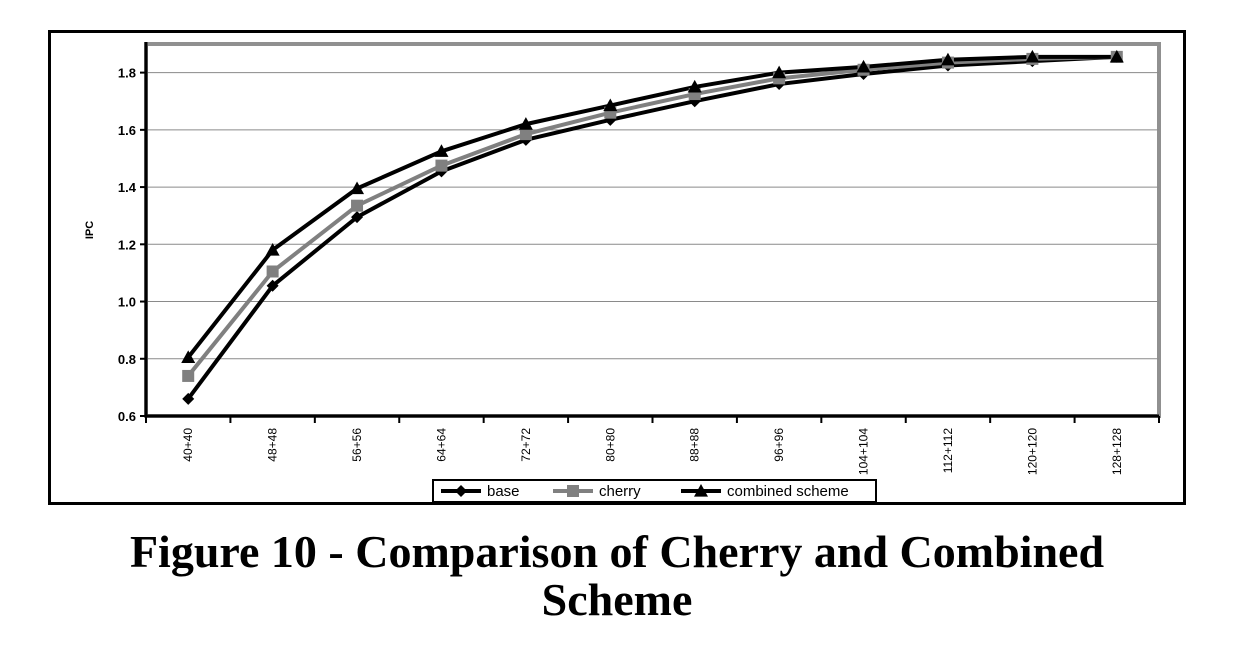 This screenshot has width=1234, height=650. What do you see at coordinates (503, 491) in the screenshot?
I see `legend-label-base: base` at bounding box center [503, 491].